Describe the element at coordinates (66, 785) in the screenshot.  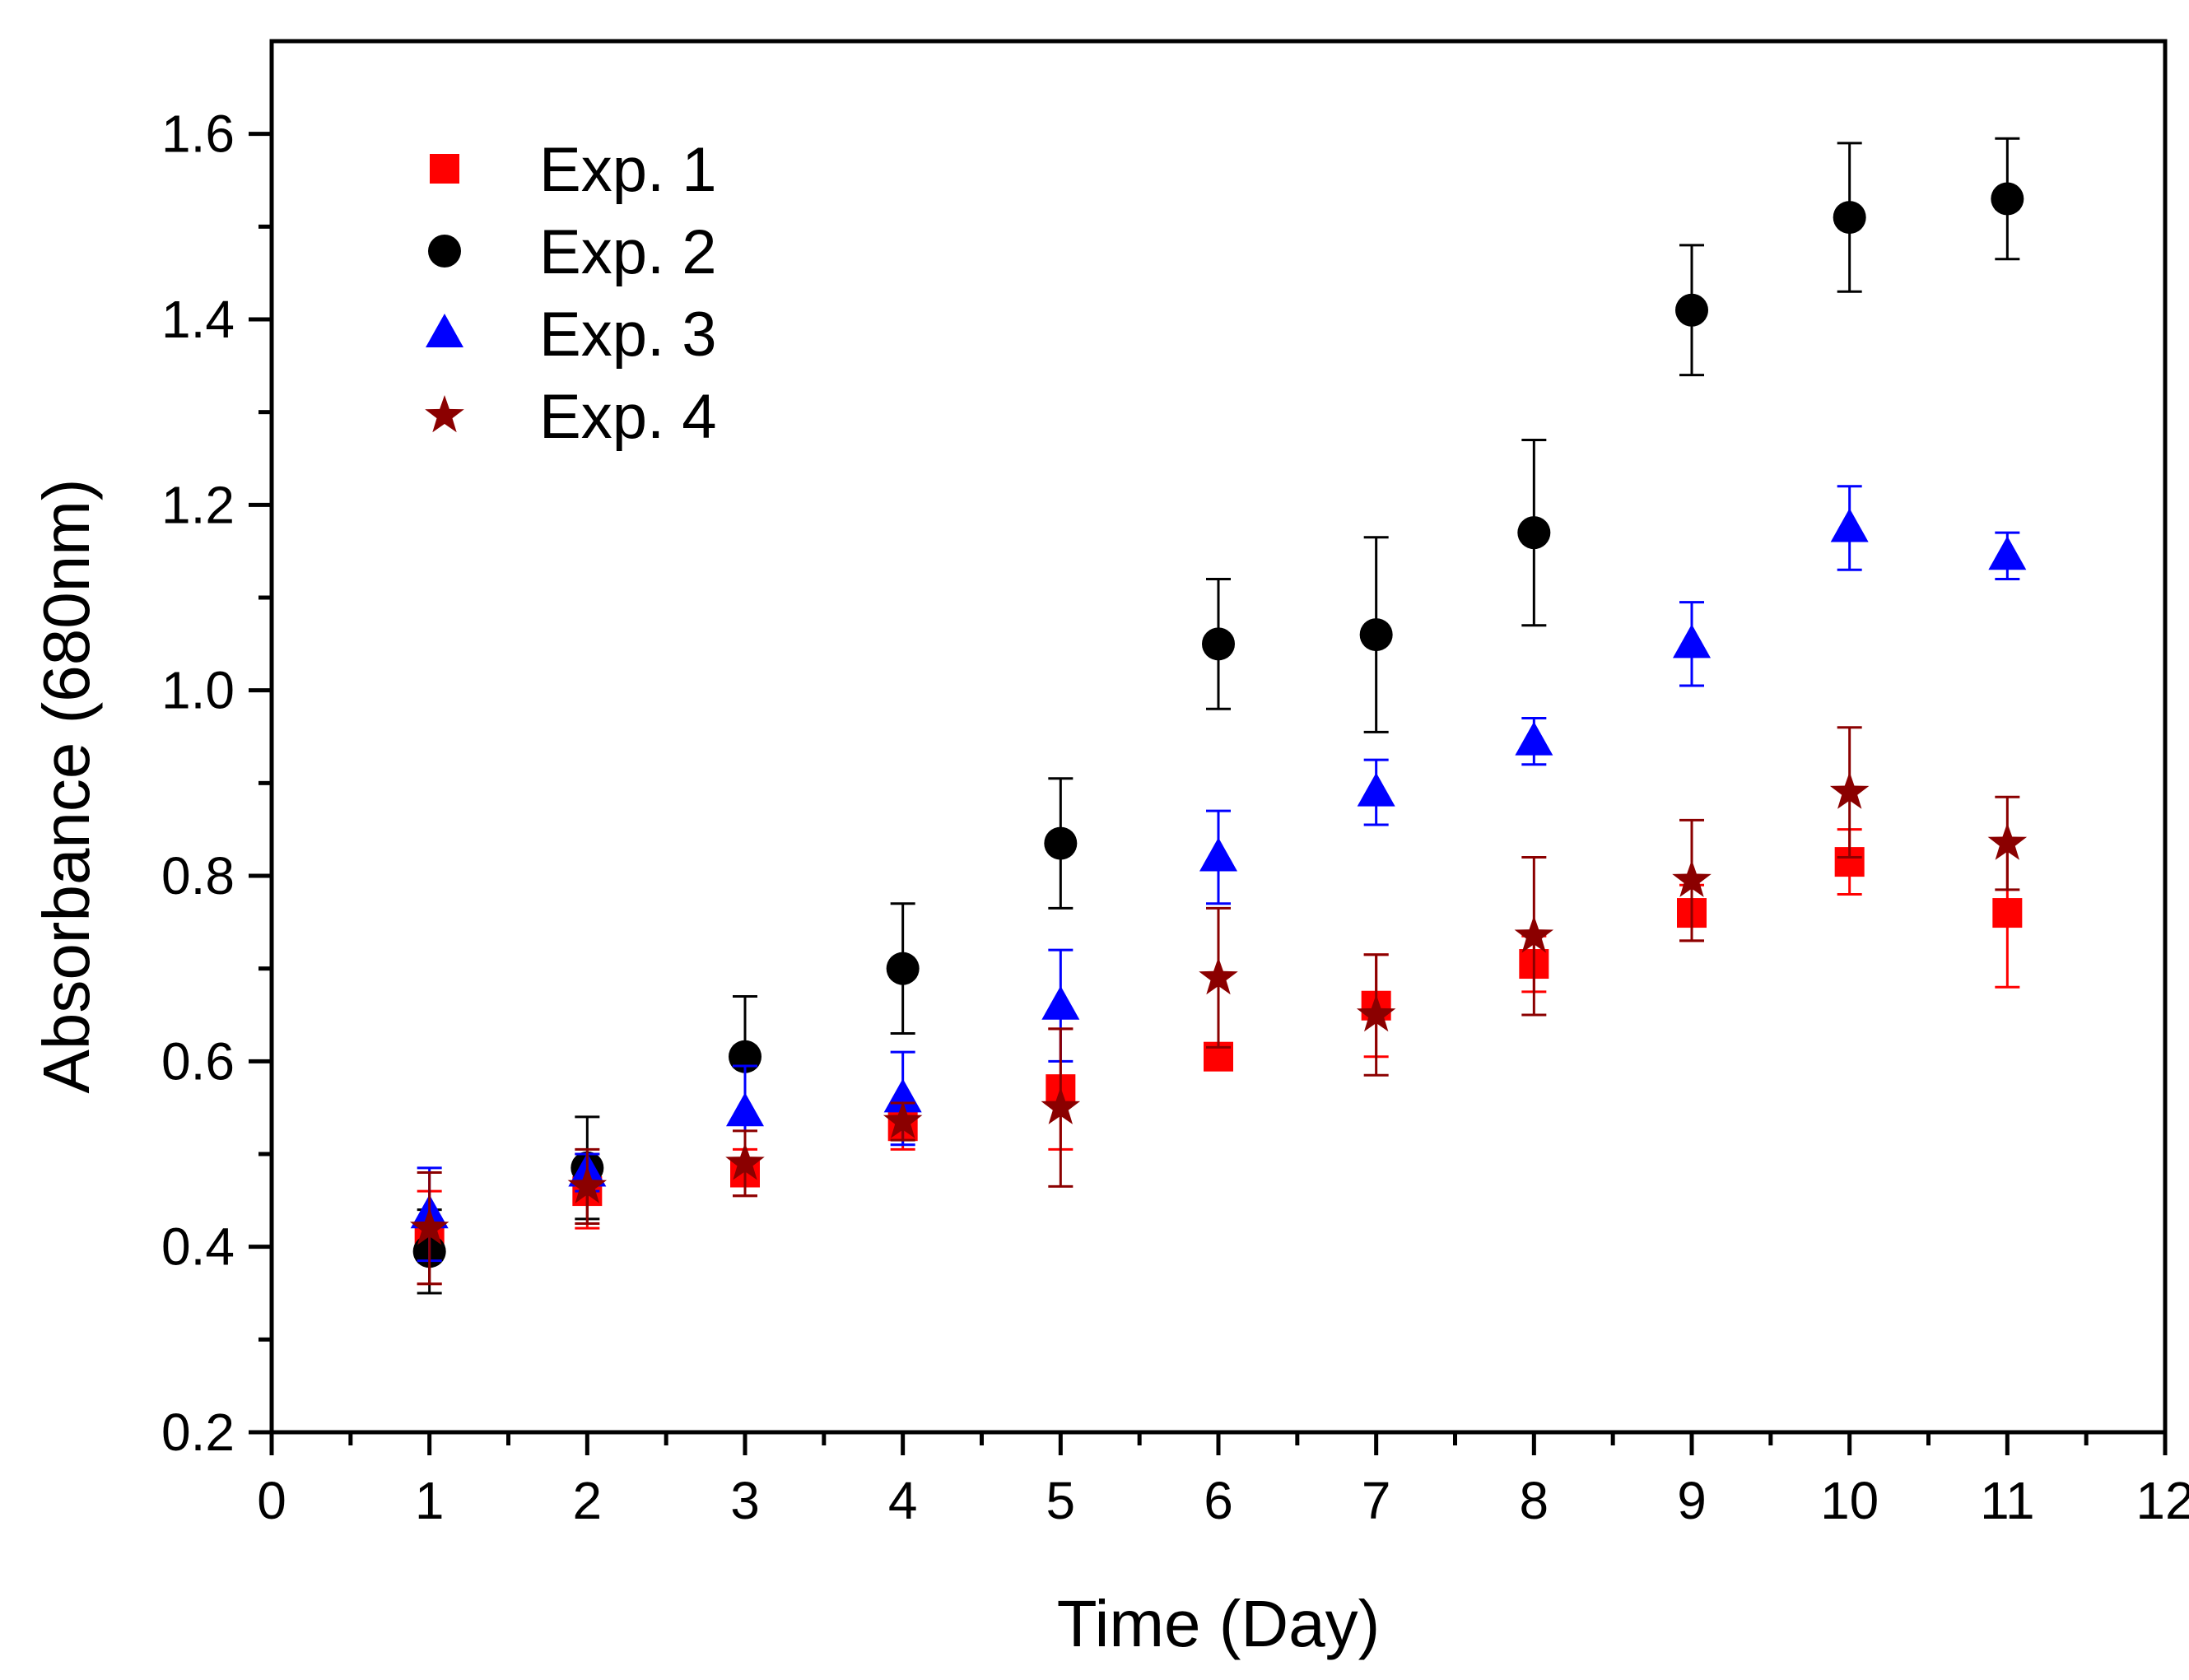
I see `y-axis-title: Absorbance (680nm)` at that location.